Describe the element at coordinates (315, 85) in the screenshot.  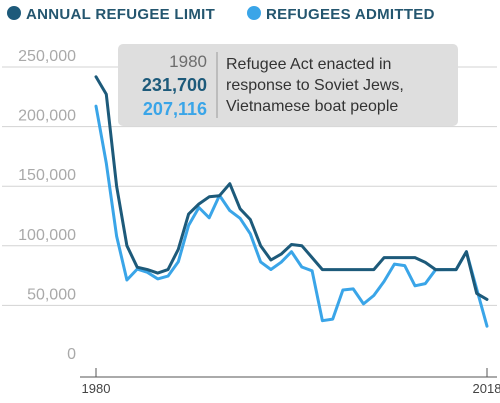
I see `annotation-note-line-2: response to Soviet Jews,` at that location.